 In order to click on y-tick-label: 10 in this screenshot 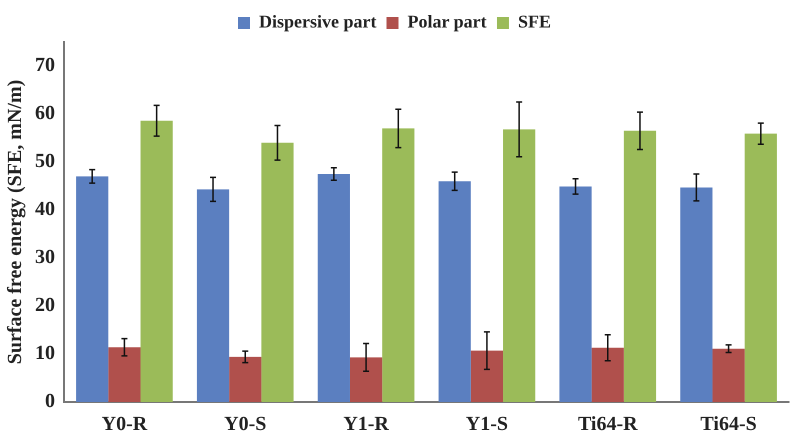, I will do `click(45, 353)`.